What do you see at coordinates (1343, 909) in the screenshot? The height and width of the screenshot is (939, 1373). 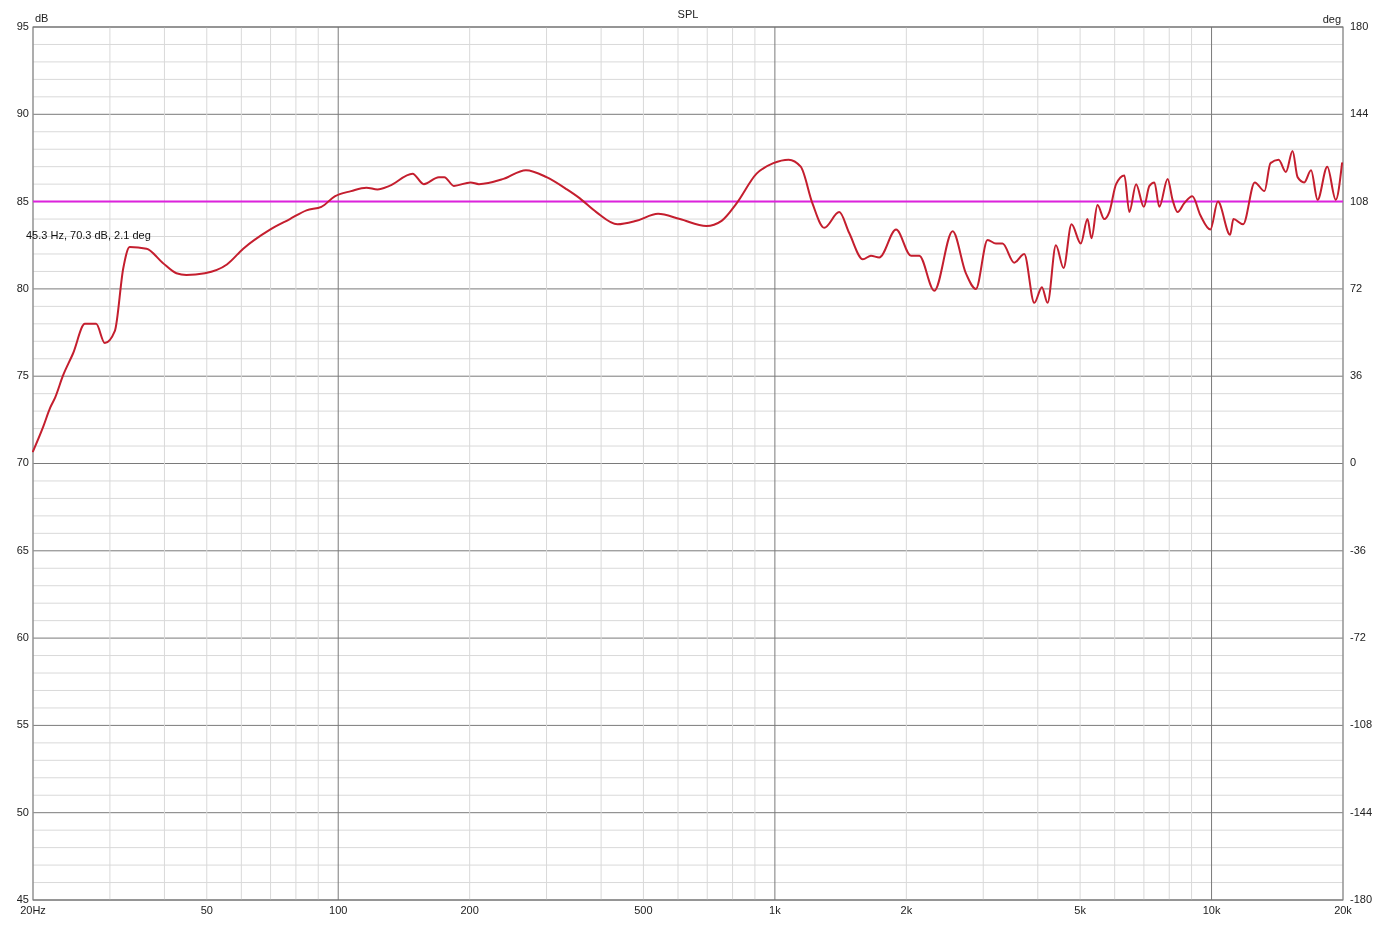 I see `x-tick-label: 20k` at bounding box center [1343, 909].